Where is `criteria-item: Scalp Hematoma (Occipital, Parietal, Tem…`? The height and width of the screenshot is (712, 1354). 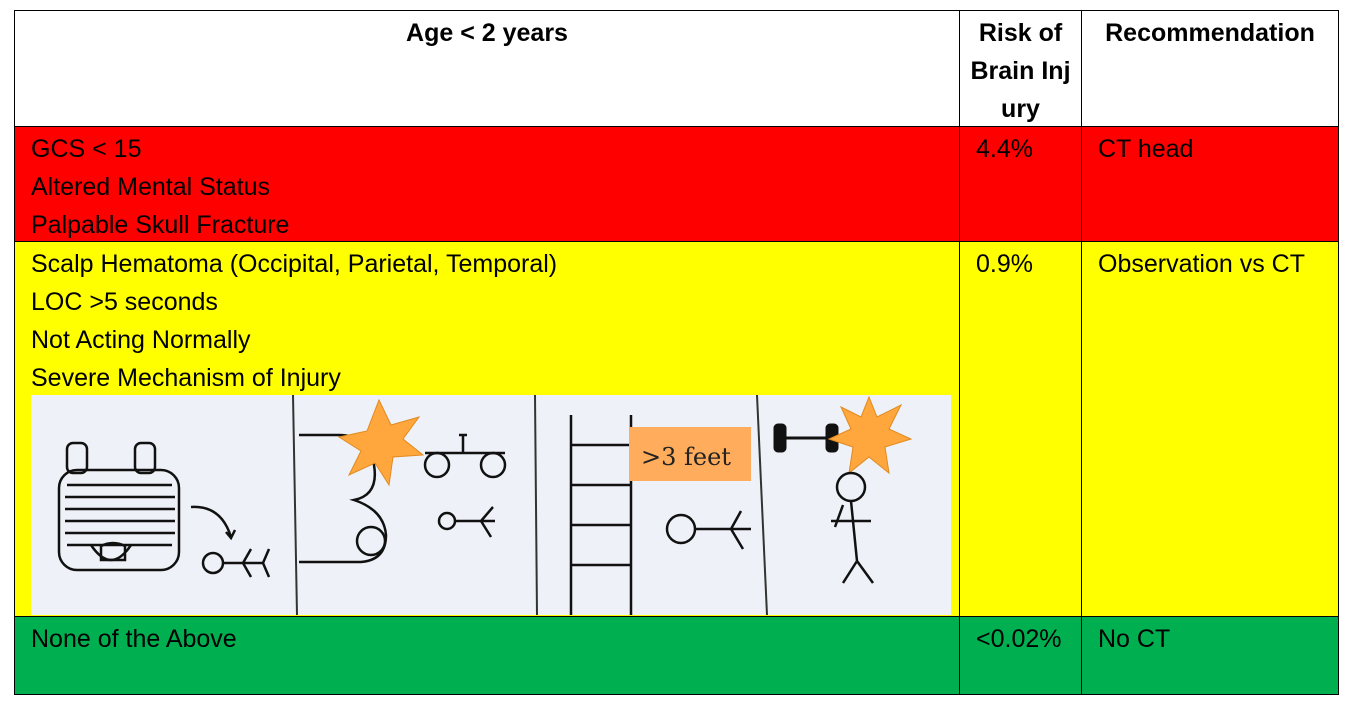
criteria-item: Scalp Hematoma (Occipital, Parietal, Tem… is located at coordinates (294, 264).